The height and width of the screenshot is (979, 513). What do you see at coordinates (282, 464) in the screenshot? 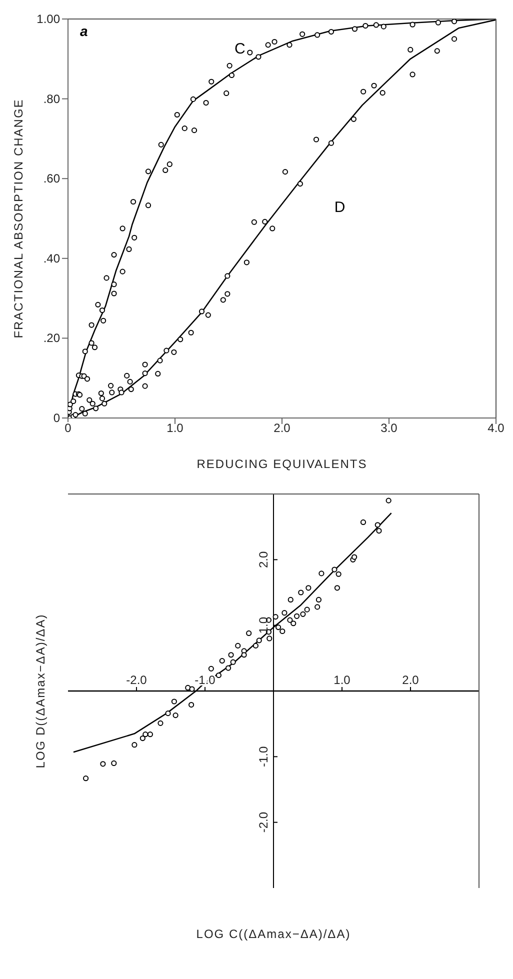
I see `x-axis-title: REDUCING EQUIVALENTS` at bounding box center [282, 464].